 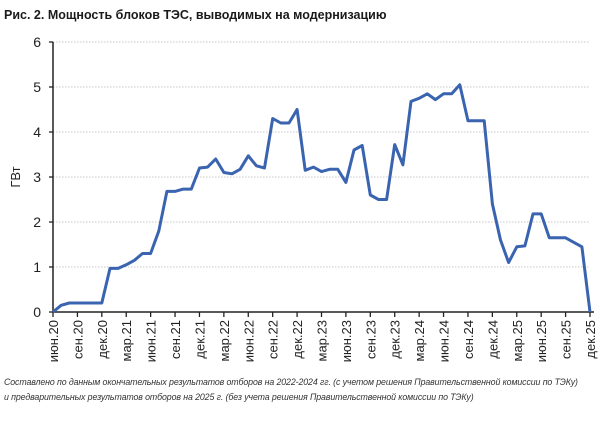 What do you see at coordinates (15, 176) in the screenshot?
I see `y-axis-label: ГВт` at bounding box center [15, 176].